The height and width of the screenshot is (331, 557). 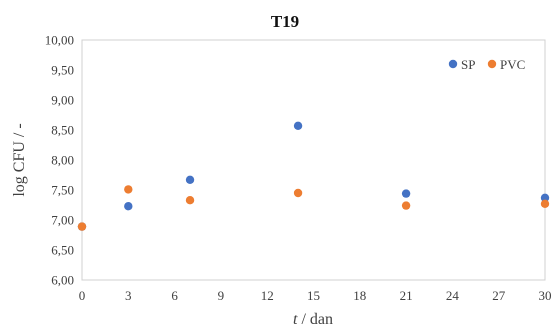 I want to click on y-tick-label: 10,00, so click(x=59, y=40).